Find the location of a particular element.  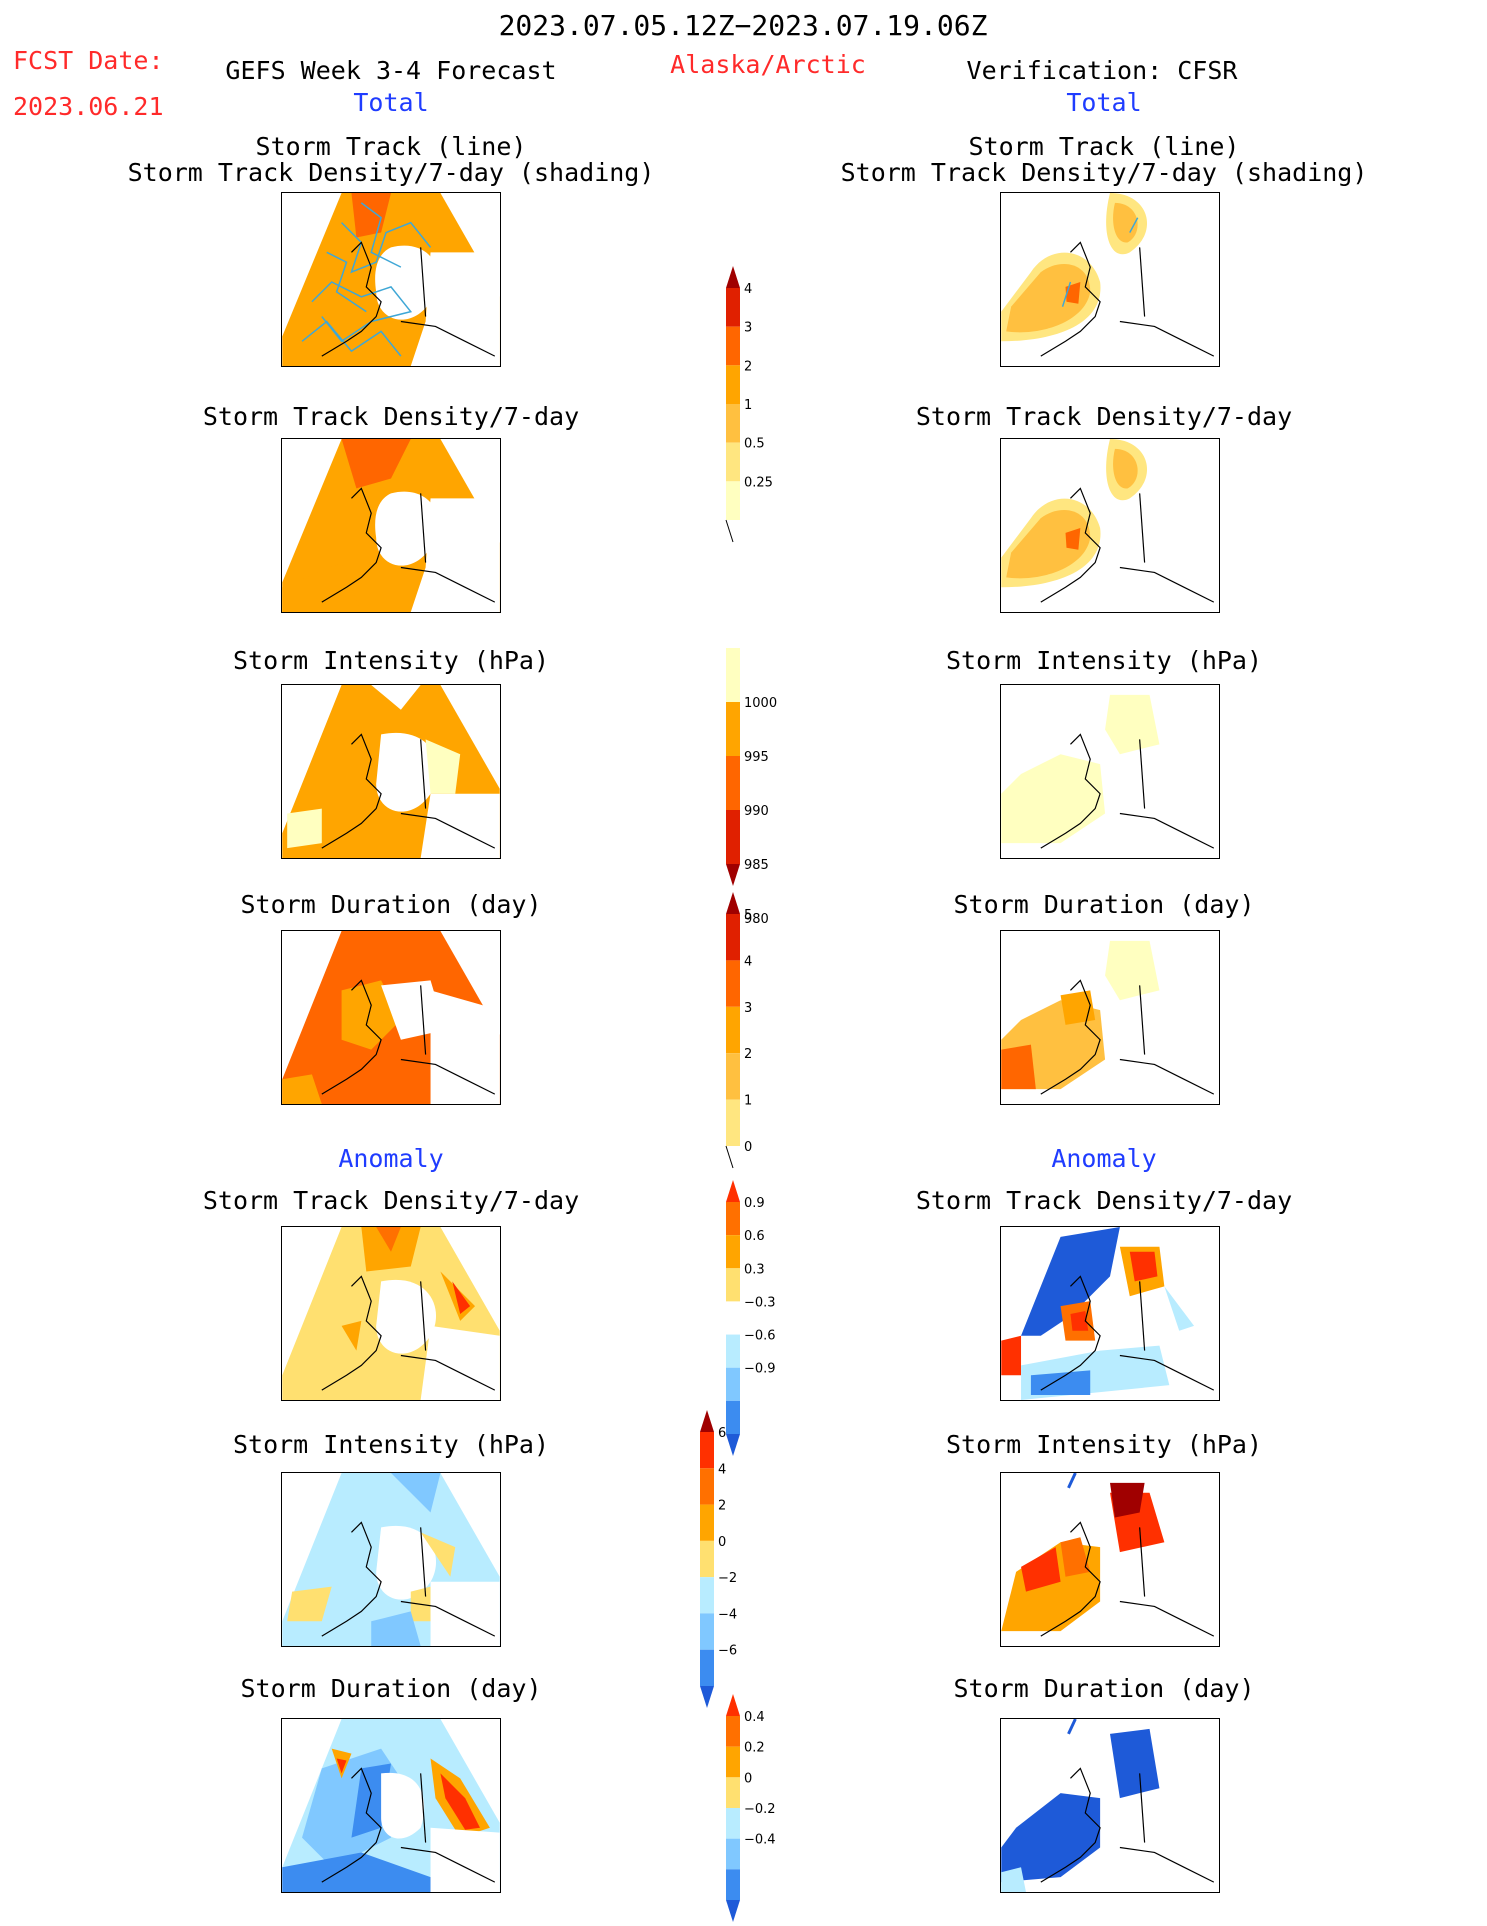

map-right-storm-track is located at coordinates (1110, 279).